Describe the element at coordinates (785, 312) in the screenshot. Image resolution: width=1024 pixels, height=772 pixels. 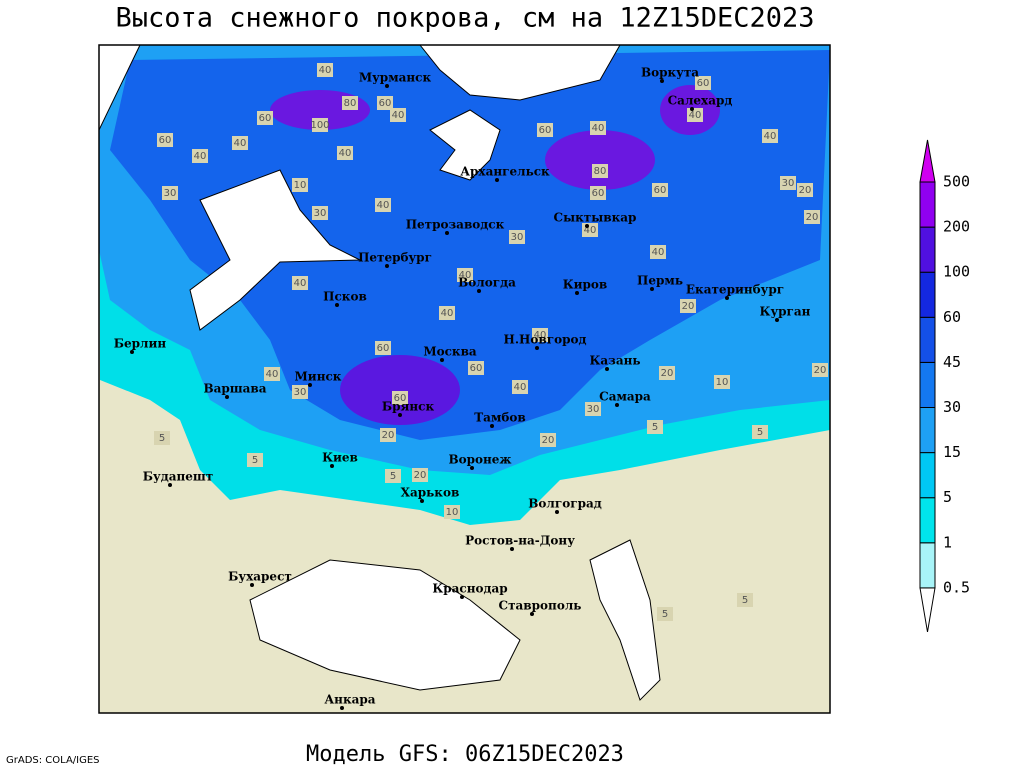
I see `city-label: Курган` at that location.